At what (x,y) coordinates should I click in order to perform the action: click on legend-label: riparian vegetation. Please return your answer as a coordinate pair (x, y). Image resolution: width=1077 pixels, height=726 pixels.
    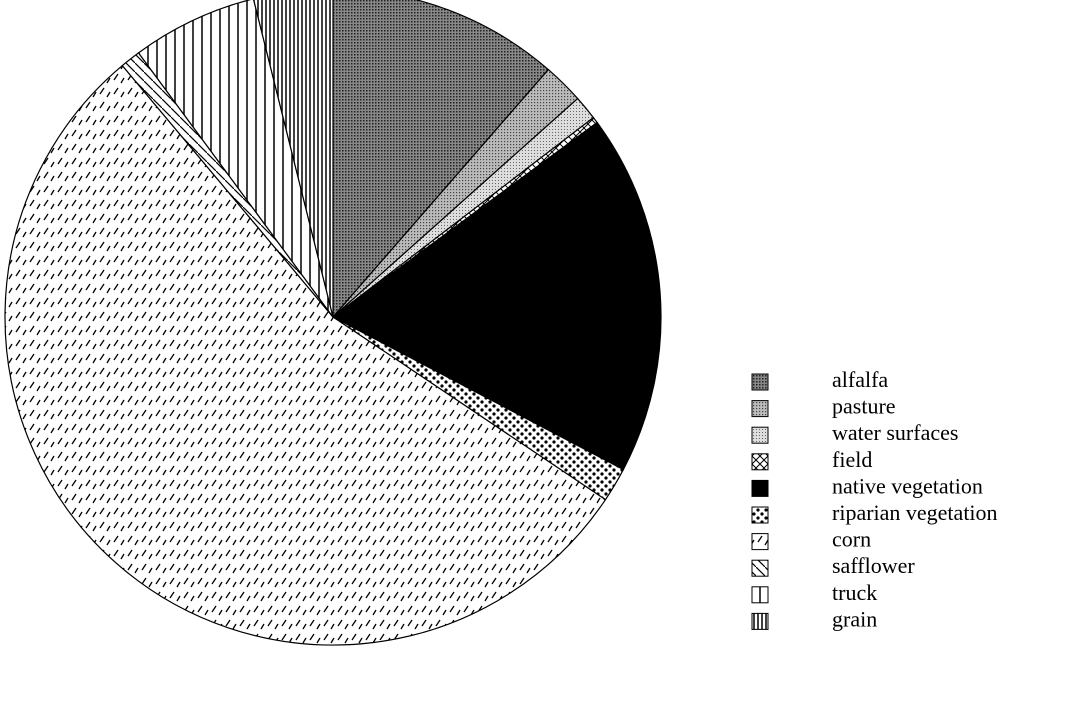
    Looking at the image, I should click on (915, 512).